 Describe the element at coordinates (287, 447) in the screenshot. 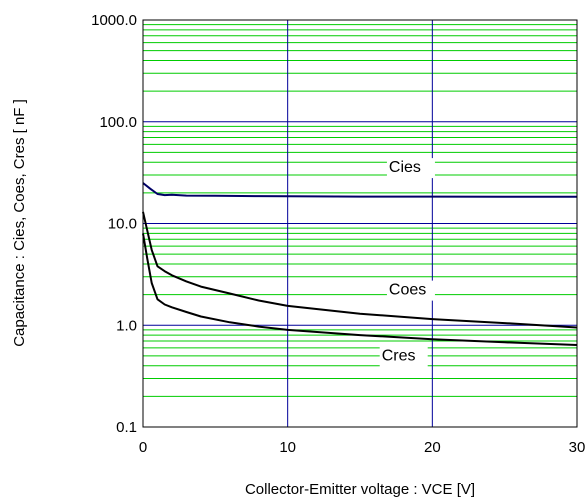

I see `x-tick-label: 10` at that location.